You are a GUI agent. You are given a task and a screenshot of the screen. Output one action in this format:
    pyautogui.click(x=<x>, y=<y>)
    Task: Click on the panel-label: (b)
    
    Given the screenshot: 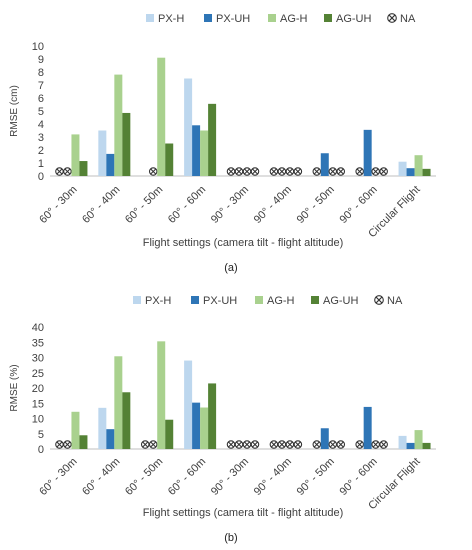 What is the action you would take?
    pyautogui.click(x=230, y=538)
    